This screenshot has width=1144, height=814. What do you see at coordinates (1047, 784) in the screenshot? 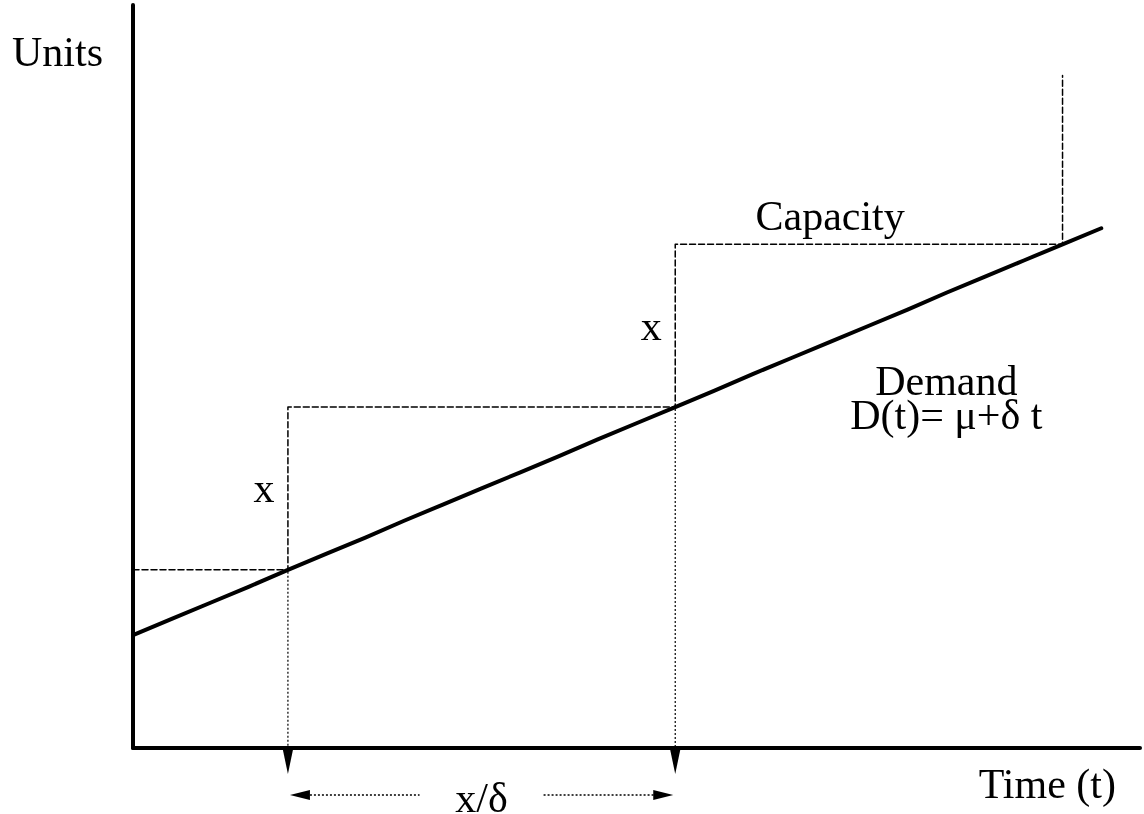
I see `x-axis-title: Time (t)` at bounding box center [1047, 784].